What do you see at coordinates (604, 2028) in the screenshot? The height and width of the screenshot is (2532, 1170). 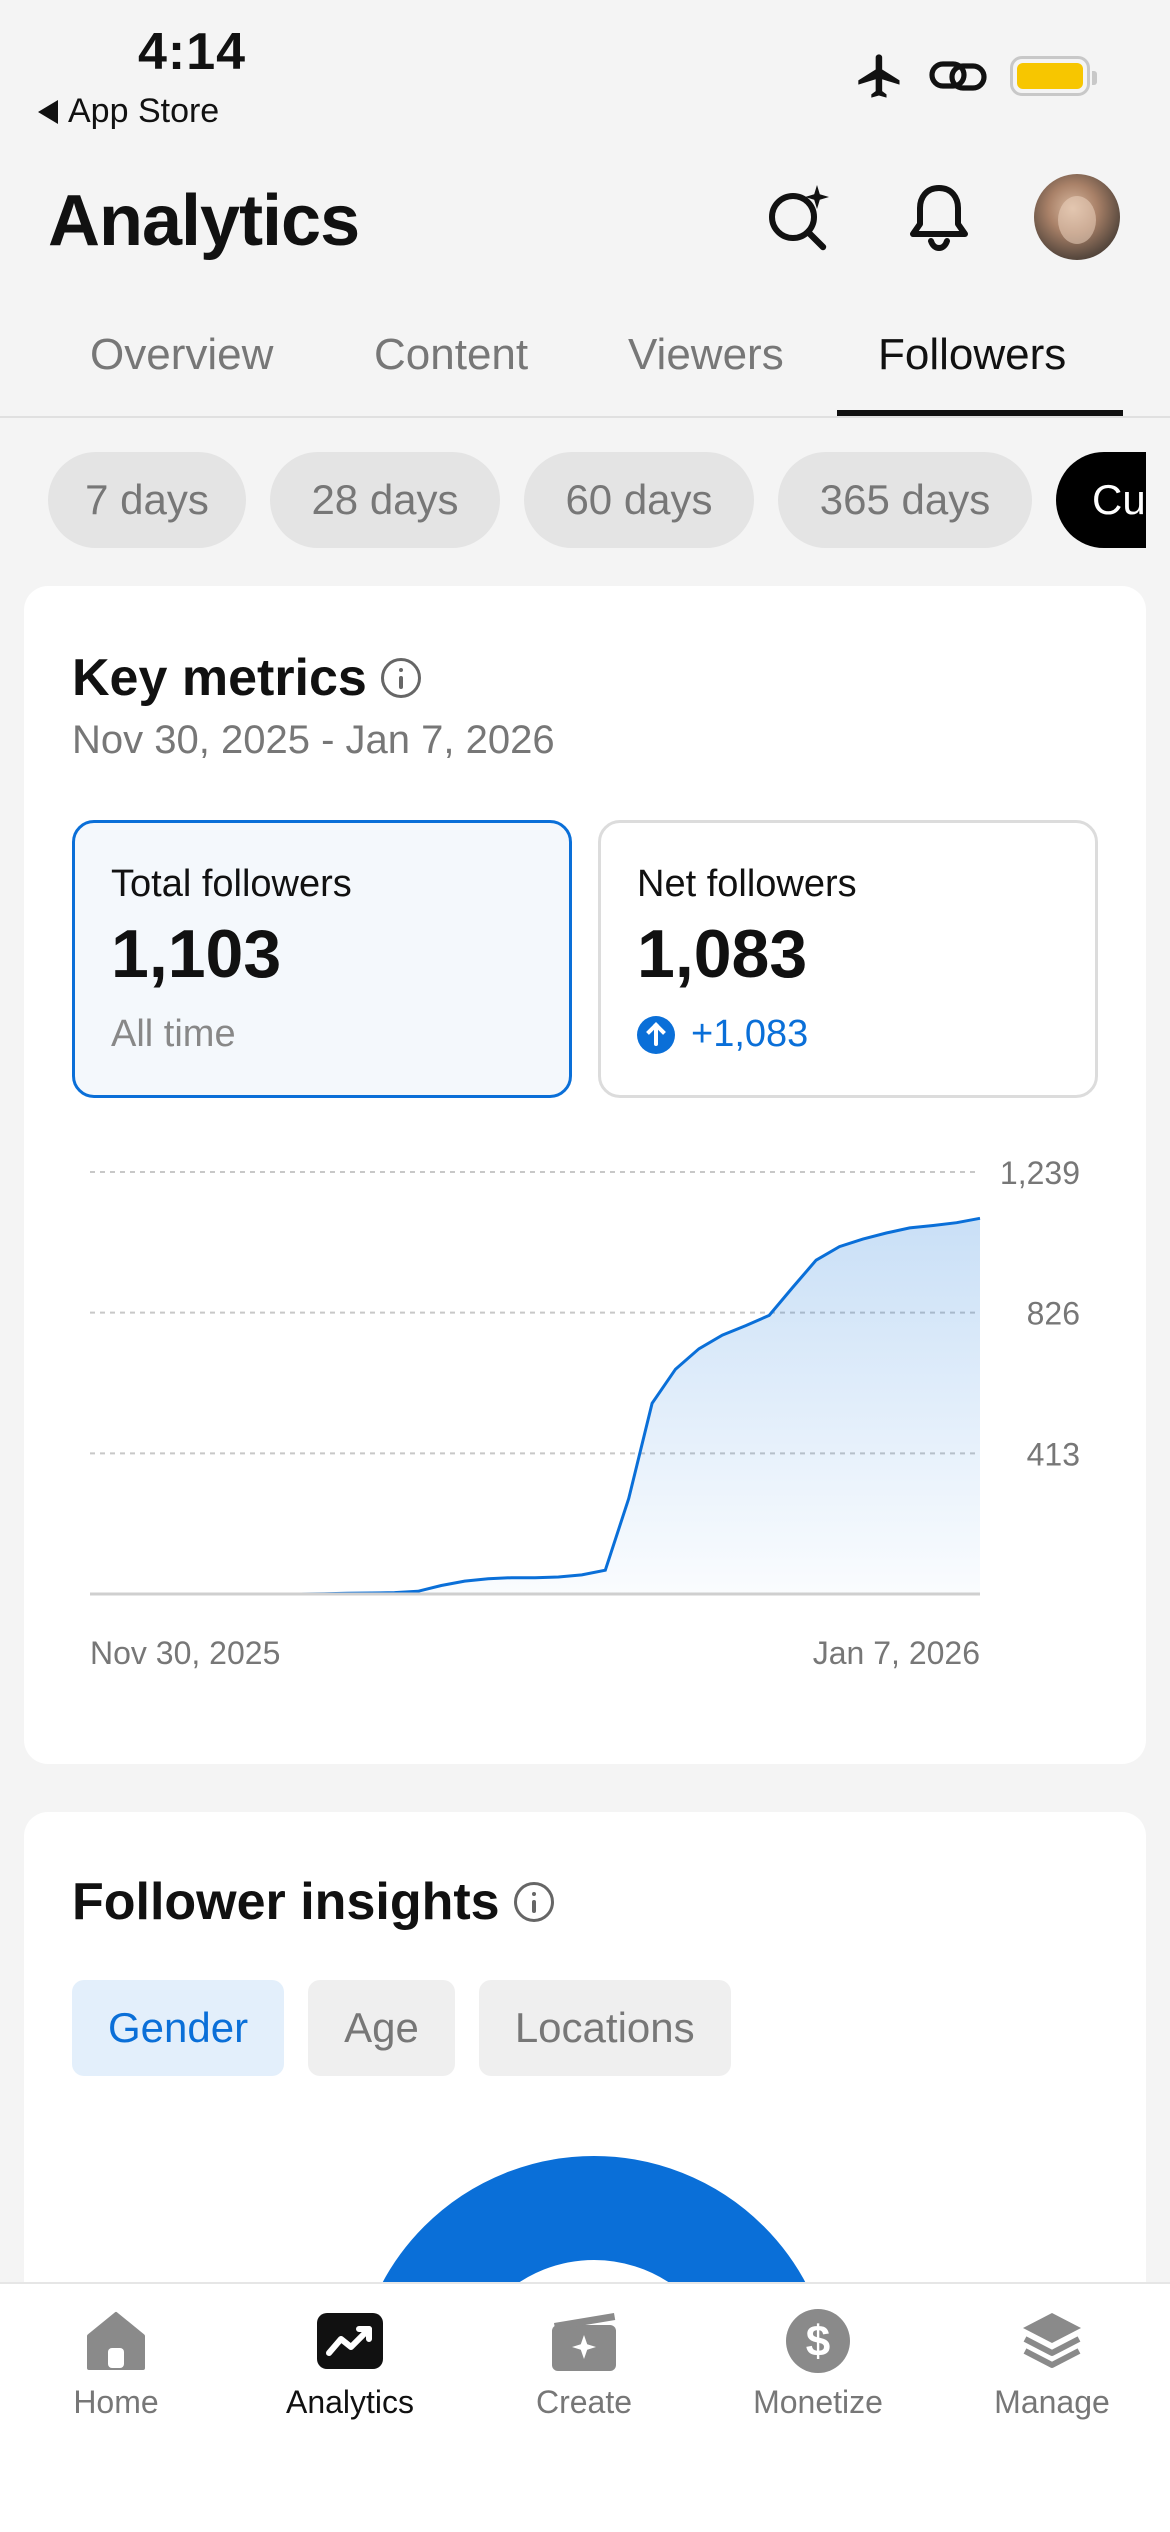 I see `insight-tab-locations: Locations` at bounding box center [604, 2028].